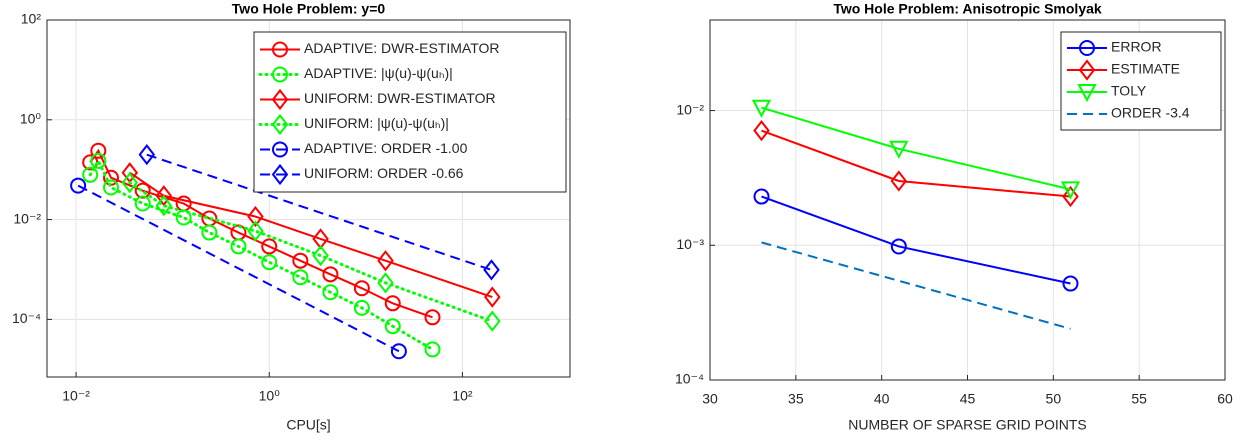 Image resolution: width=1250 pixels, height=441 pixels. Describe the element at coordinates (690, 244) in the screenshot. I see `y-tick-label: 10⁻³` at that location.